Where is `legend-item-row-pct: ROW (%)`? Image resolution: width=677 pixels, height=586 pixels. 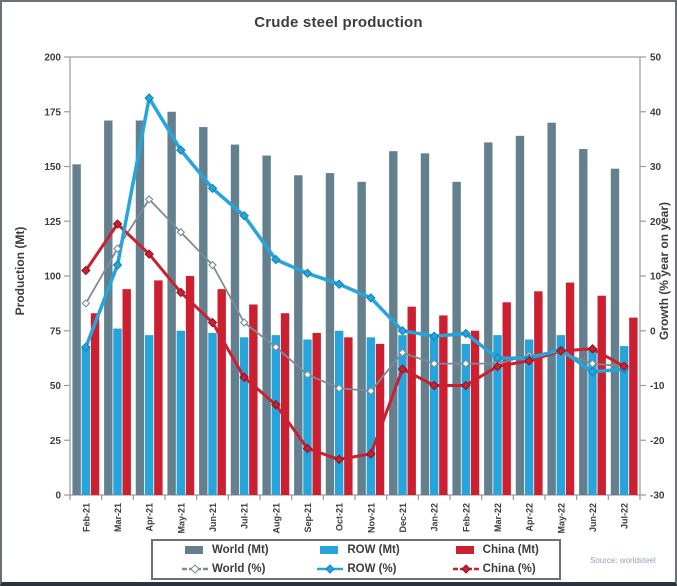
legend-item-row-pct: ROW (%) is located at coordinates (355, 569).